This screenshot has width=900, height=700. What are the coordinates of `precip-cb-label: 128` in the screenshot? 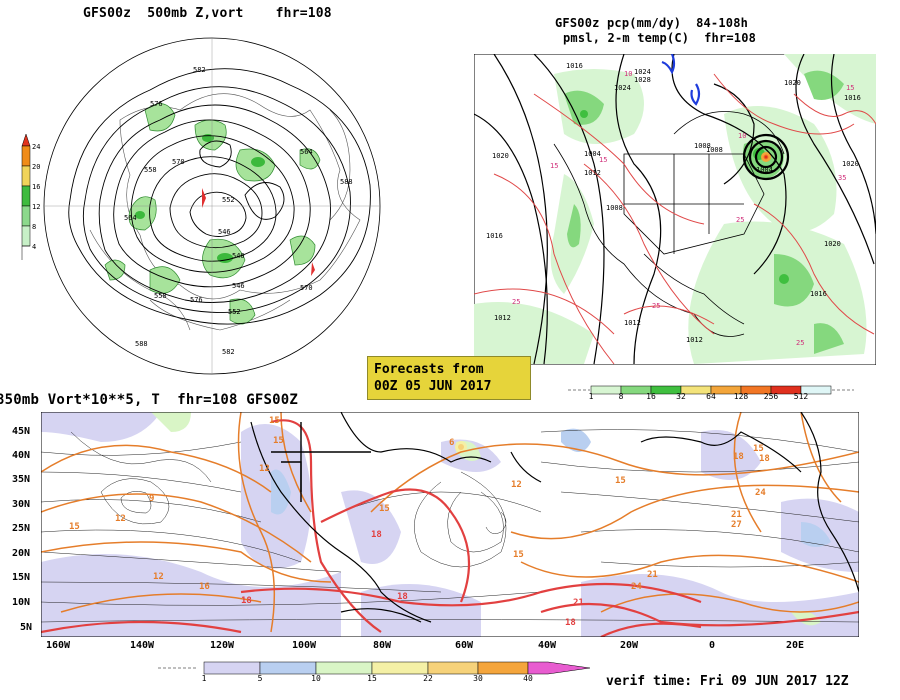 It's located at (741, 396).